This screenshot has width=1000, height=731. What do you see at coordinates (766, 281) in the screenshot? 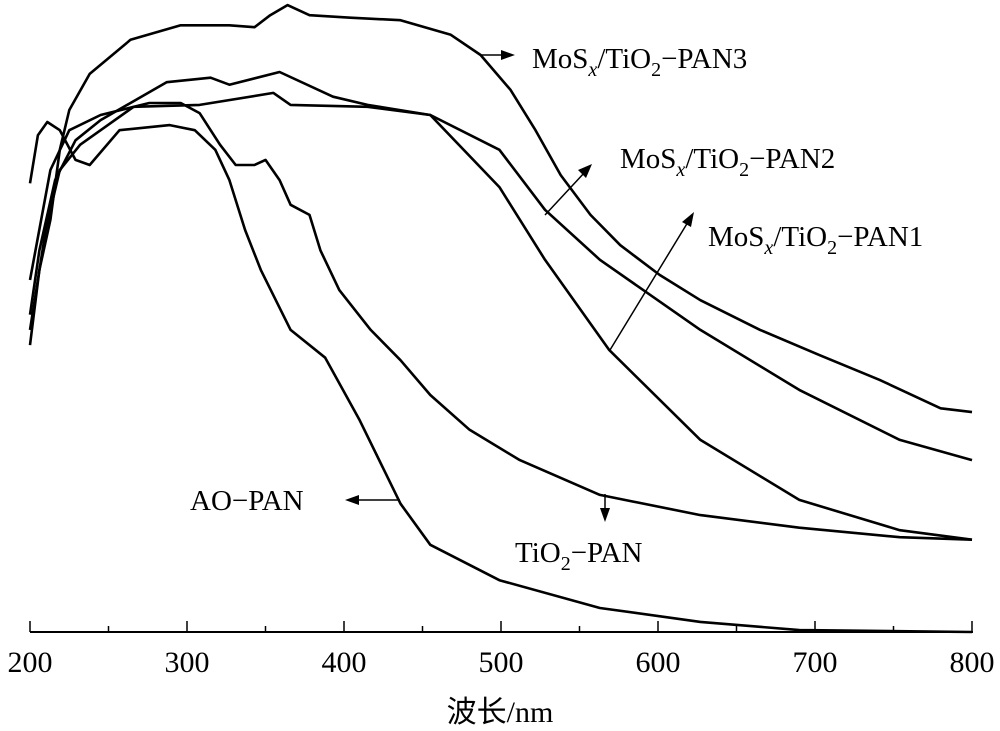
I see `annotation-pan1: MoSx/TiO2−PAN1` at bounding box center [766, 281].